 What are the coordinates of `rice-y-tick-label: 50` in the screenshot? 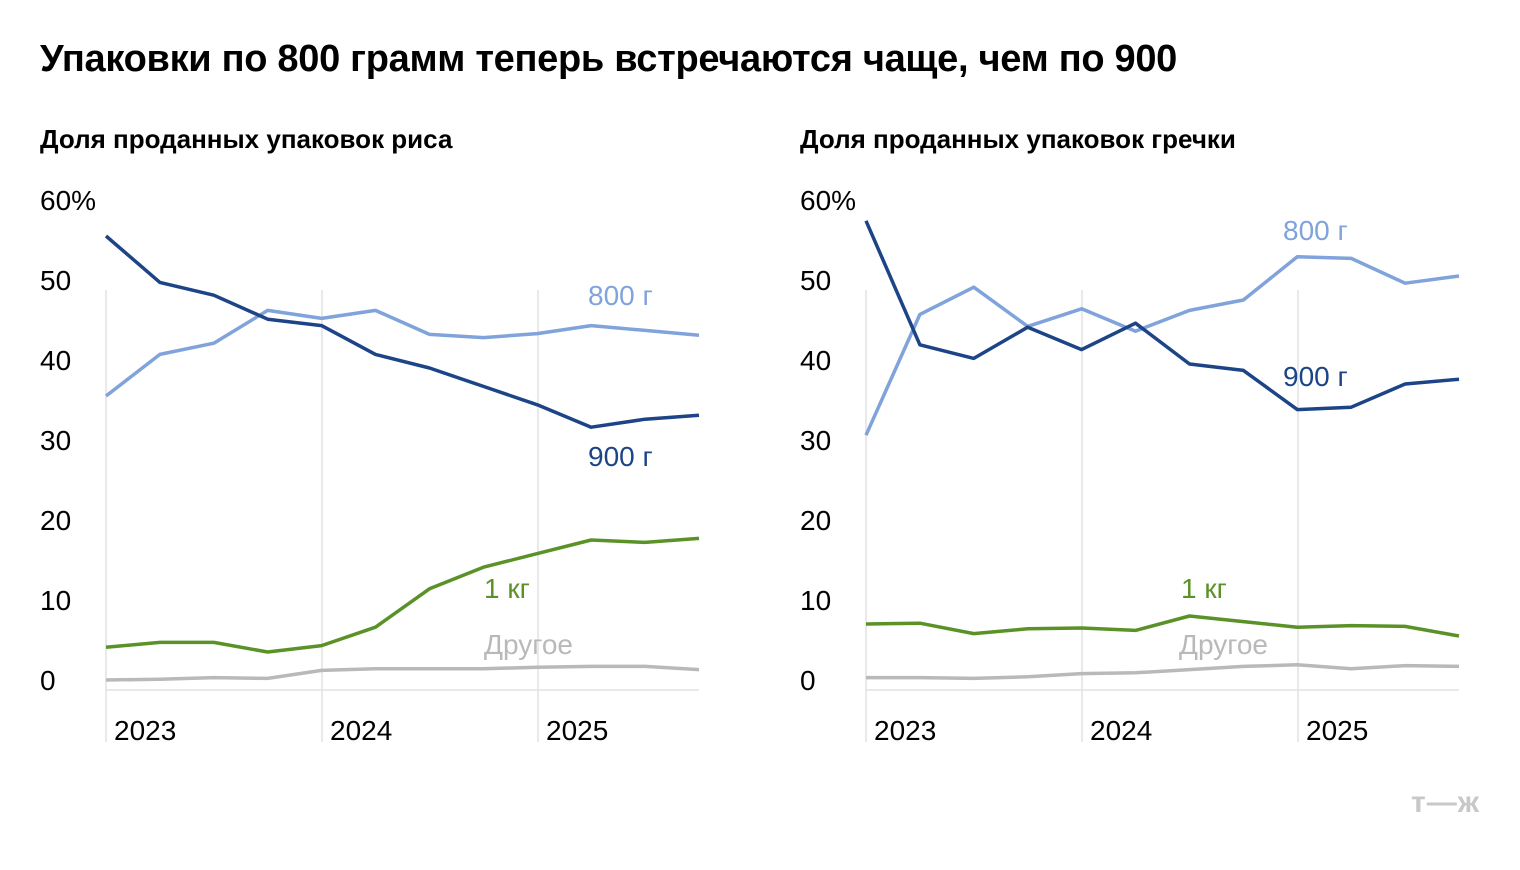 It's located at (55, 280).